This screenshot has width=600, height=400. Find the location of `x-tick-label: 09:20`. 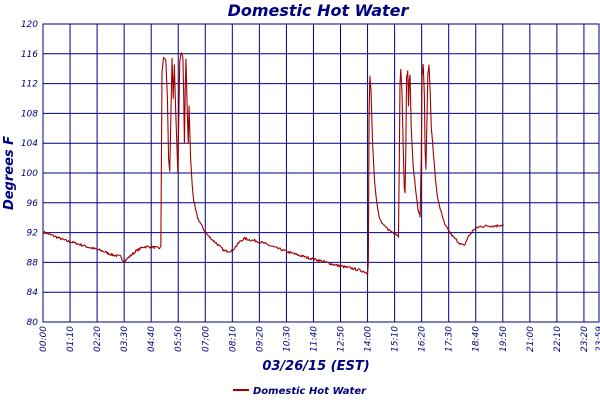

x-tick-label: 09:20 is located at coordinates (260, 339).